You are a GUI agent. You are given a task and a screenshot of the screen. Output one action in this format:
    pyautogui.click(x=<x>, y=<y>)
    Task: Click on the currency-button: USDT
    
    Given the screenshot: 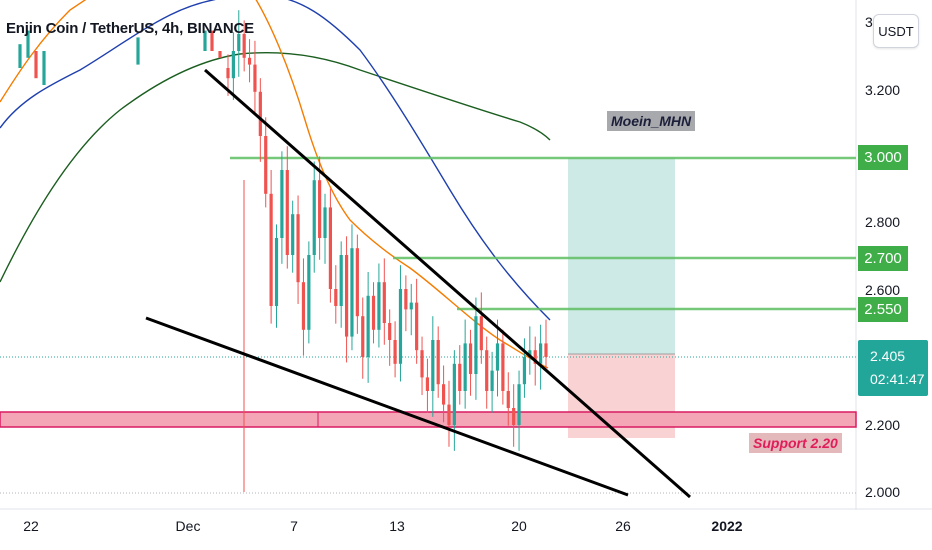 What is the action you would take?
    pyautogui.click(x=896, y=31)
    